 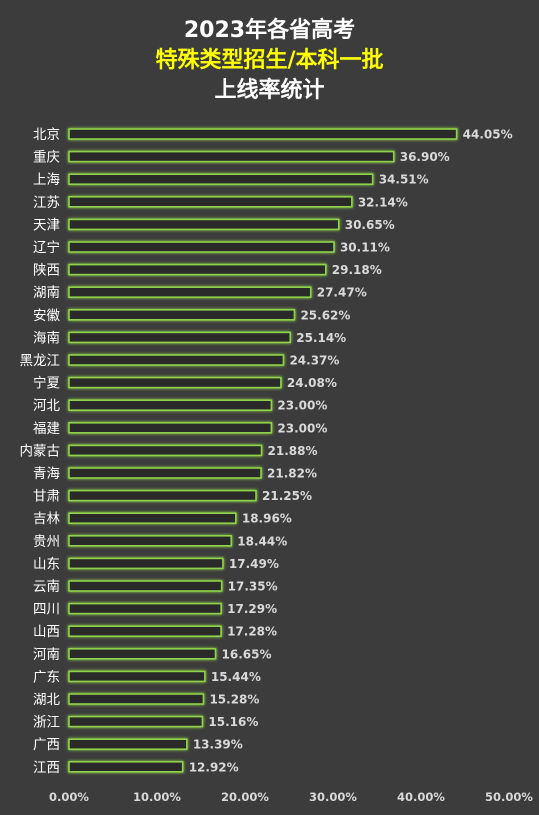 What do you see at coordinates (245, 797) in the screenshot?
I see `x-tick-label: 20.00%` at bounding box center [245, 797].